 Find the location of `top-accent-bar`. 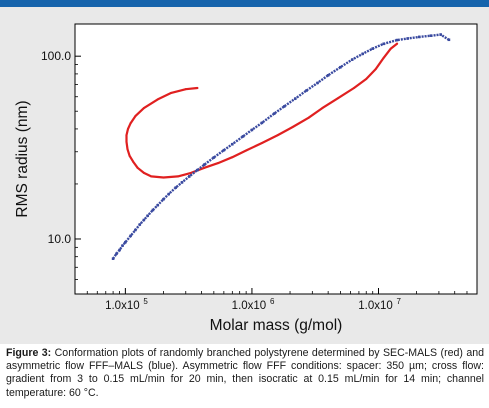

top-accent-bar is located at coordinates (244, 3).